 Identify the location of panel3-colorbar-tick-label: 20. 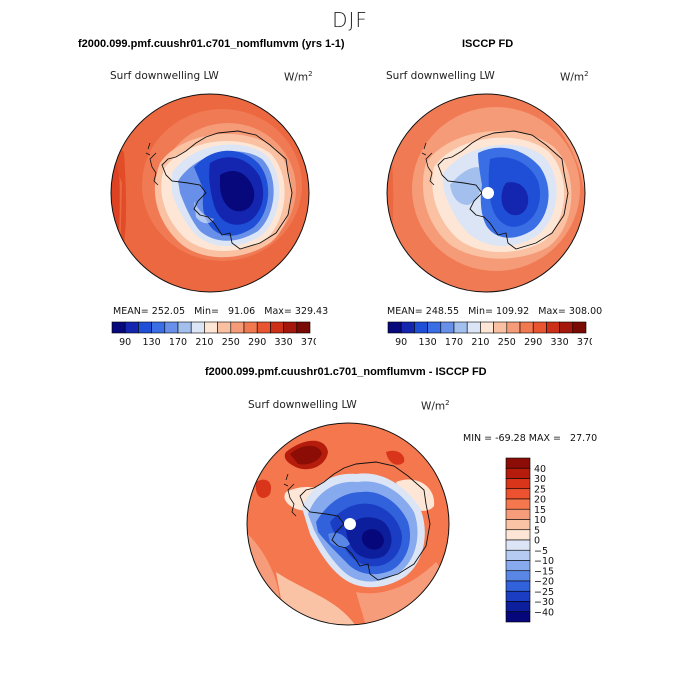
(540, 500).